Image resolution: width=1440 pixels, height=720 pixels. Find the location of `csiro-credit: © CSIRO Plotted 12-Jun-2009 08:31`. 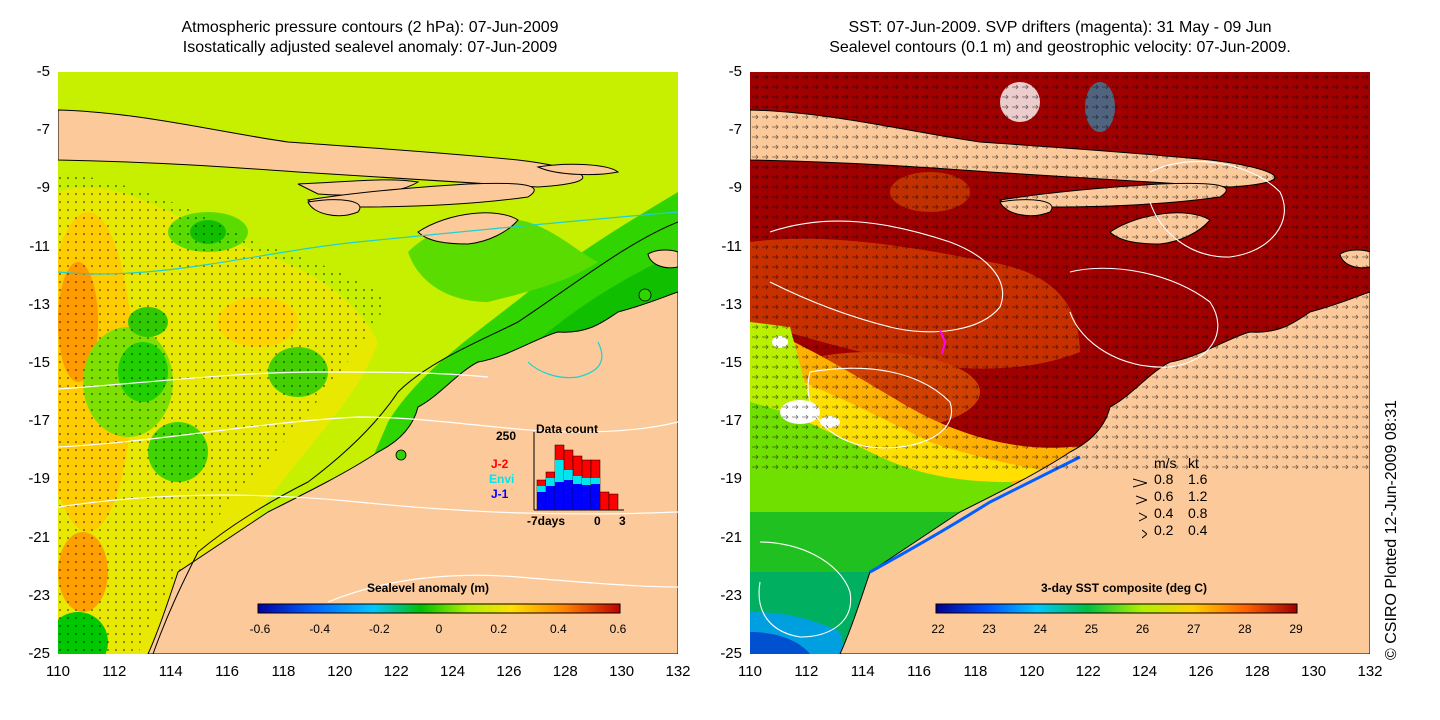

csiro-credit: © CSIRO Plotted 12-Jun-2009 08:31 is located at coordinates (1391, 530).